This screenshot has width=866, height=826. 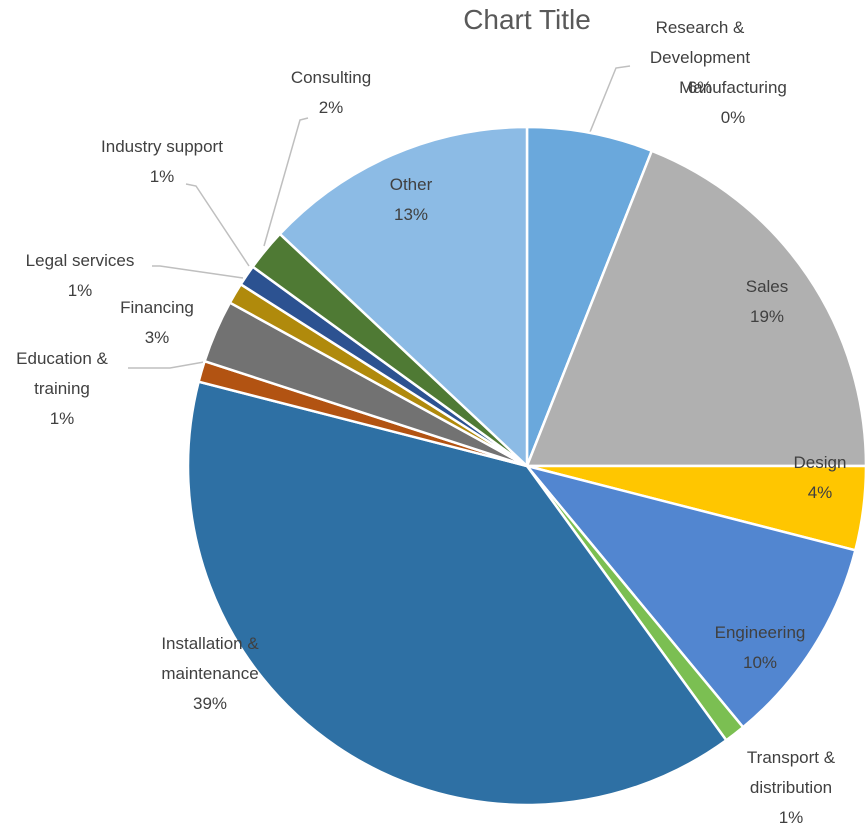 I want to click on data-label: Other 13%, so click(x=411, y=200).